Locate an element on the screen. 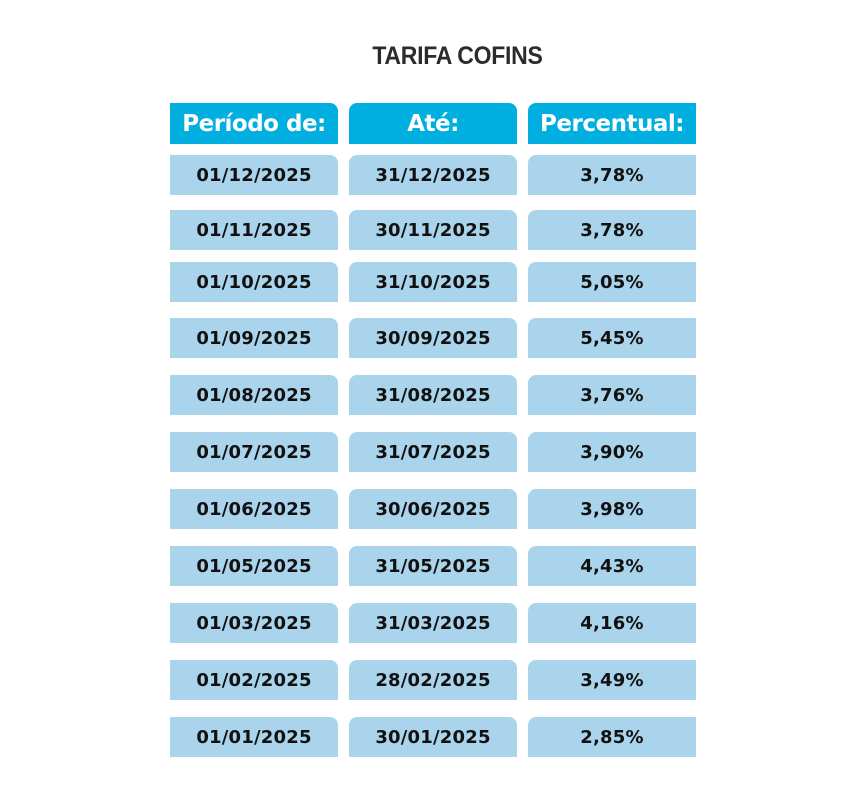  cell-percent: 4,43% is located at coordinates (612, 566).